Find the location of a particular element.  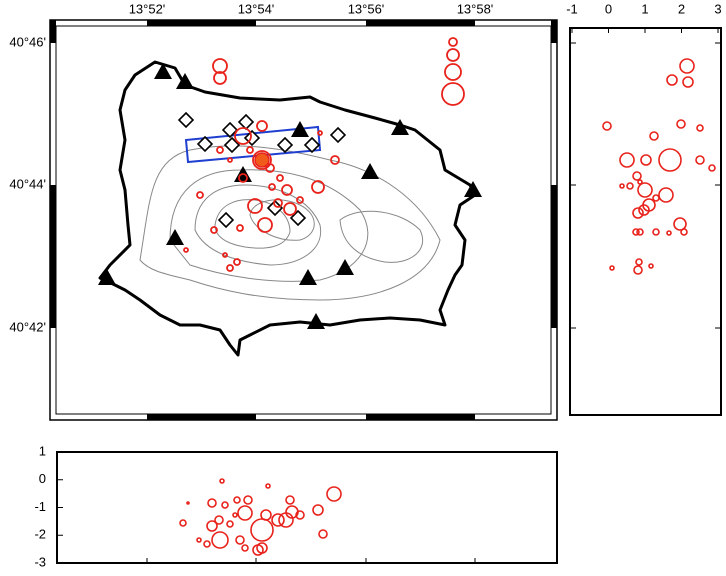

y-tick-label: -2 is located at coordinates (40, 534).